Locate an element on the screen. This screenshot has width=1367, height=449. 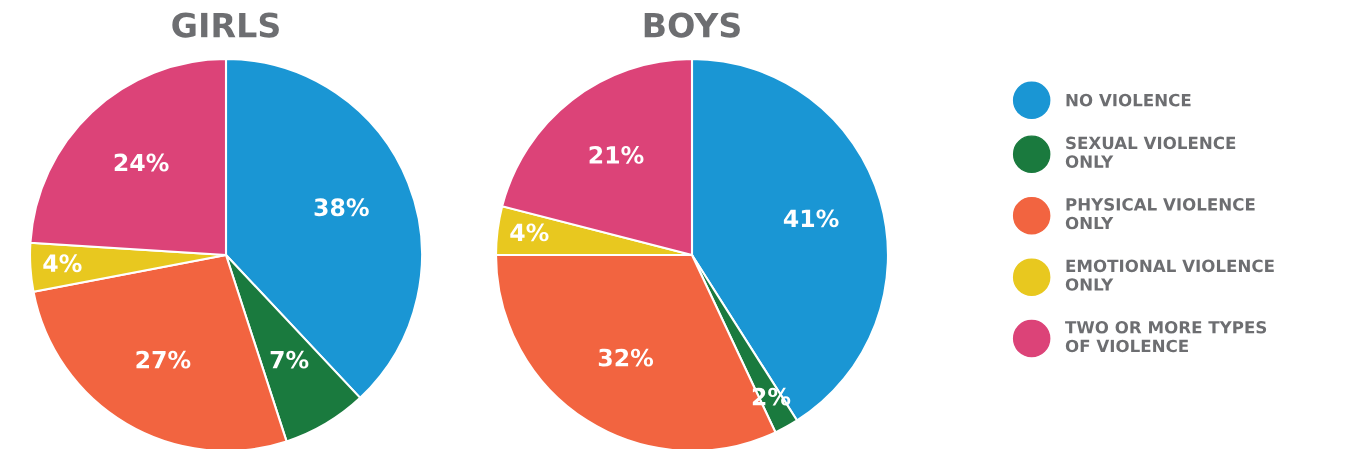
legend-label: EMOTIONAL VIOLENCE ONLY is located at coordinates (1169, 275).